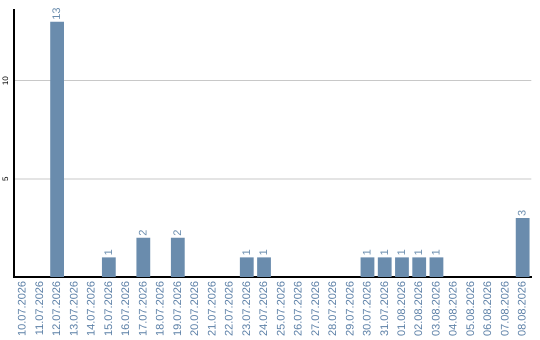 The height and width of the screenshot is (340, 540). I want to click on x-tick-label: 29.07.2026, so click(350, 308).